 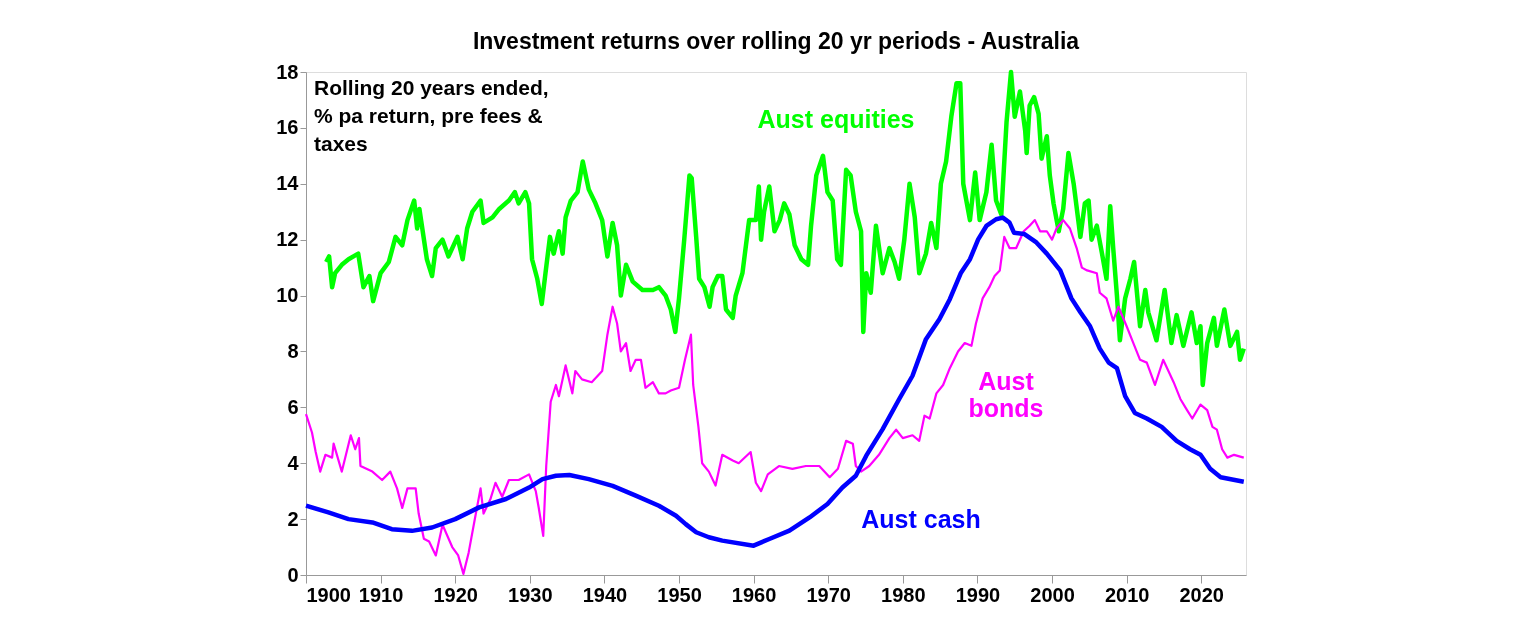 What do you see at coordinates (287, 127) in the screenshot?
I see `y-tick-label: 16` at bounding box center [287, 127].